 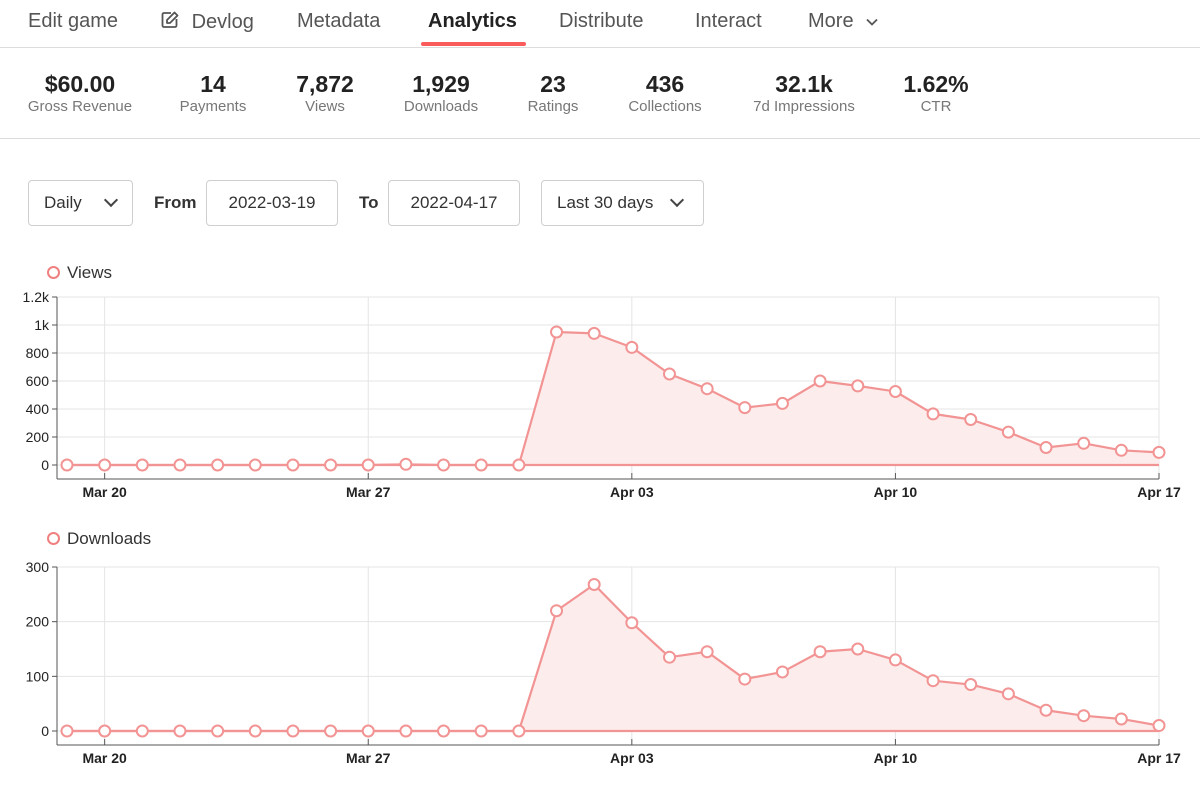 What do you see at coordinates (73, 29) in the screenshot?
I see `tab-edit-game: Edit game` at bounding box center [73, 29].